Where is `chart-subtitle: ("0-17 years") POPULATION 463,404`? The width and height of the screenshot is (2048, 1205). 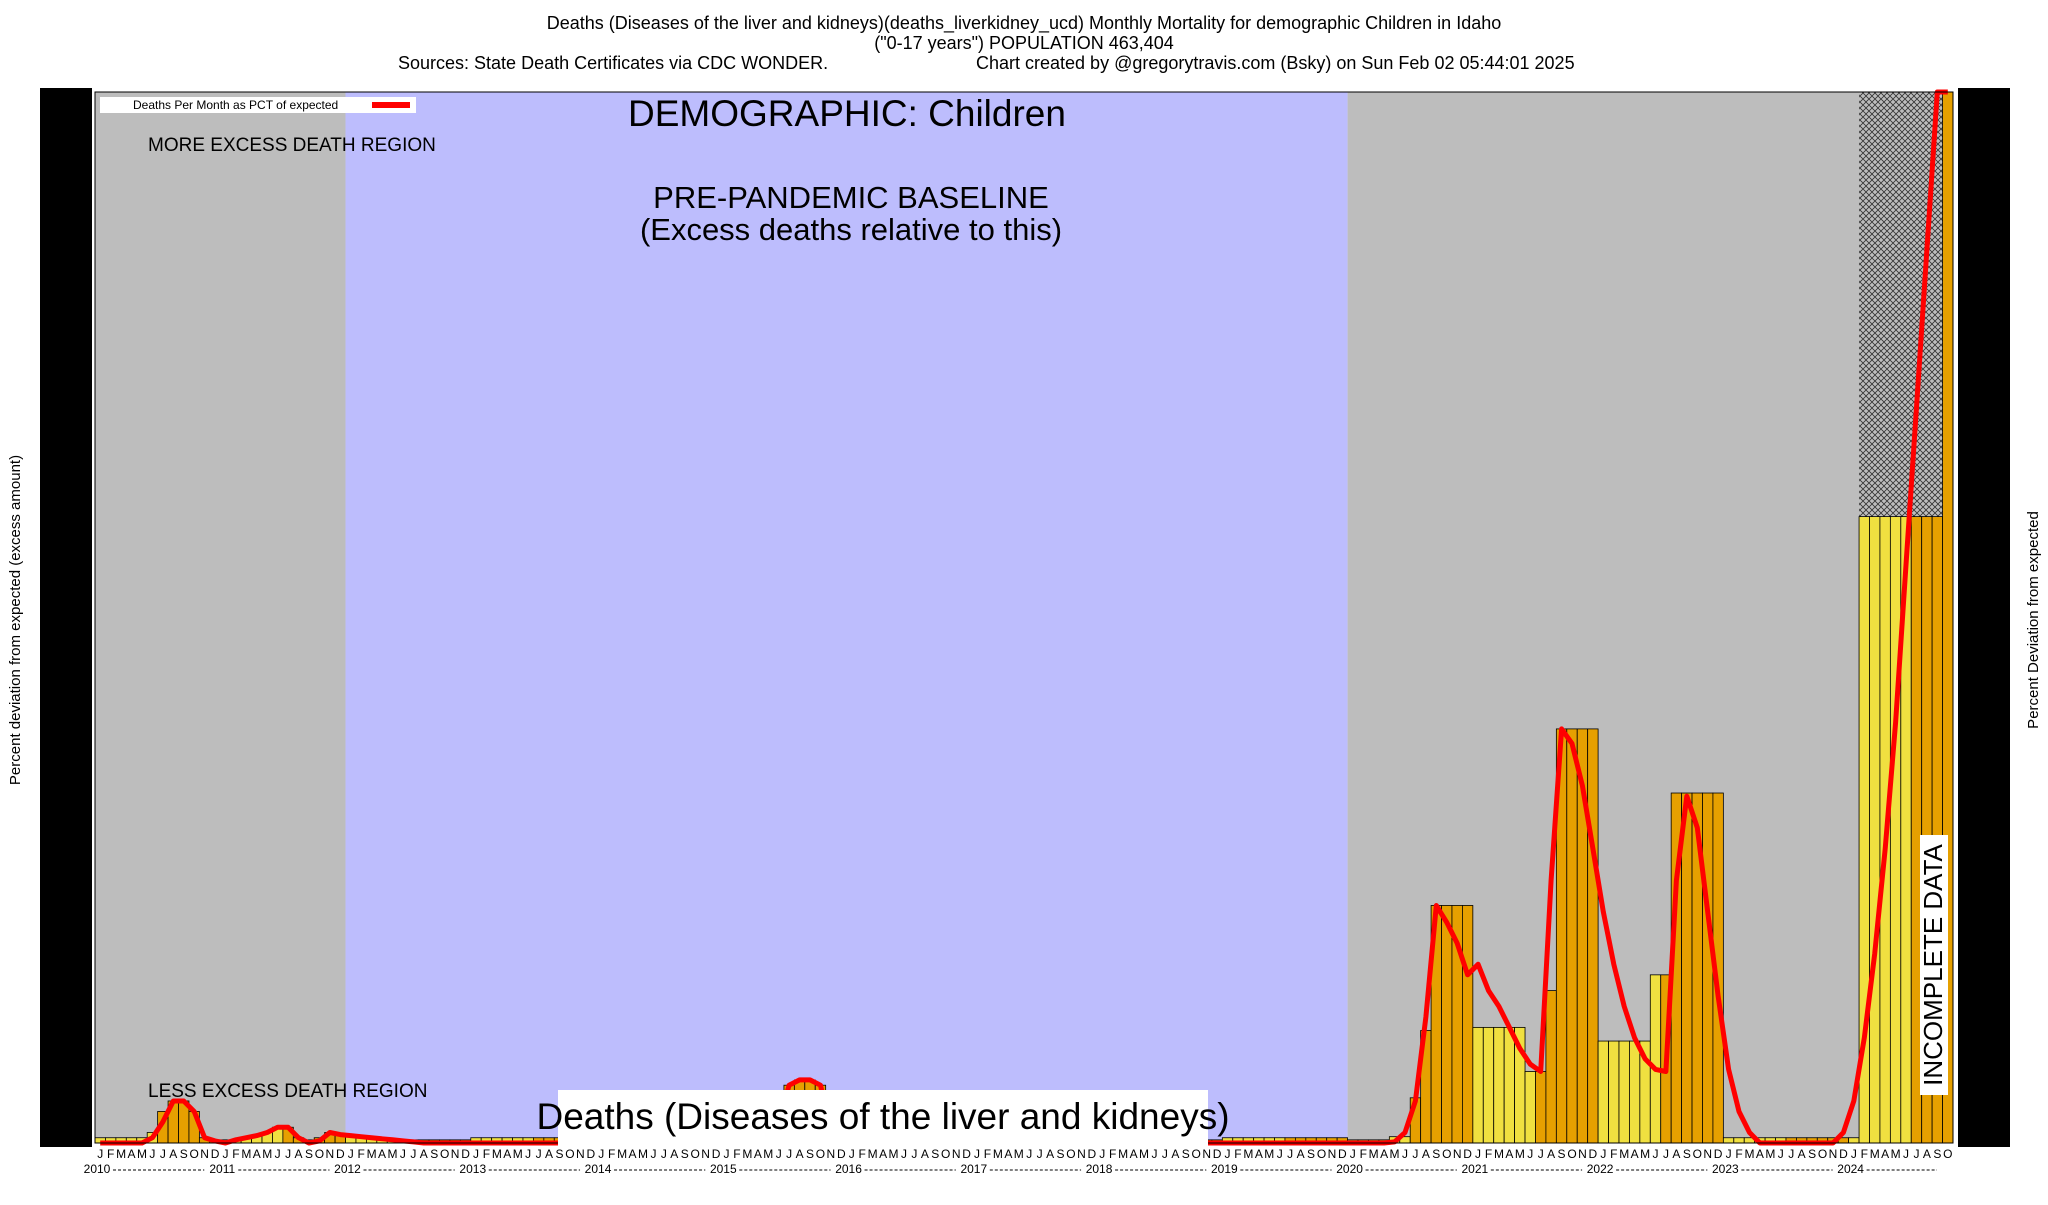
chart-subtitle: ("0-17 years") POPULATION 463,404 is located at coordinates (1024, 43).